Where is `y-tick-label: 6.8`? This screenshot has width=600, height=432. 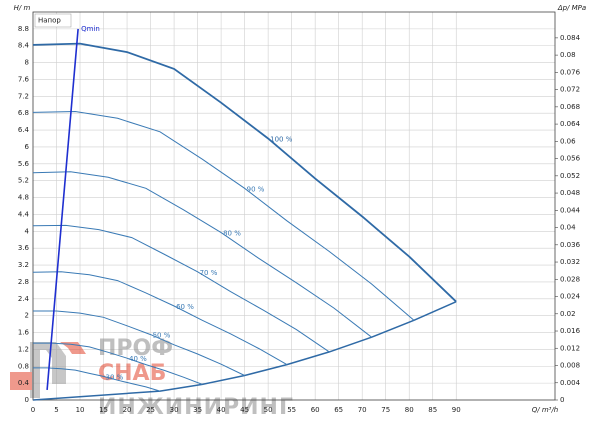 y-tick-label: 6.8 is located at coordinates (23, 113).